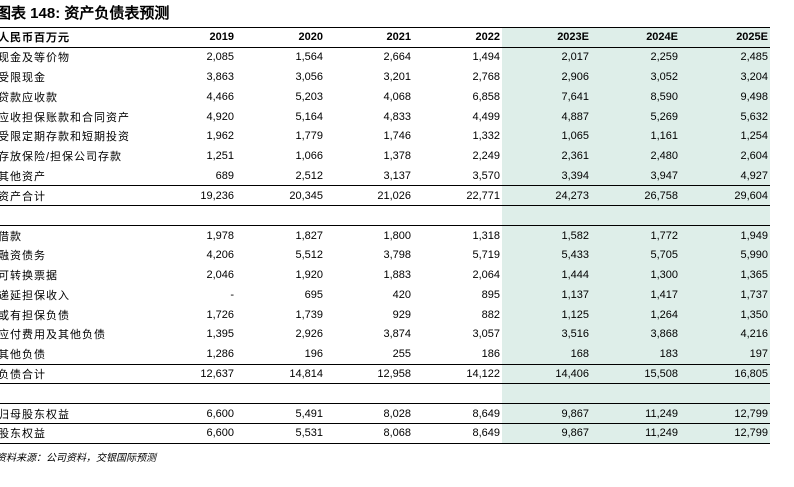  I want to click on value-cell: 4,499, so click(486, 116).